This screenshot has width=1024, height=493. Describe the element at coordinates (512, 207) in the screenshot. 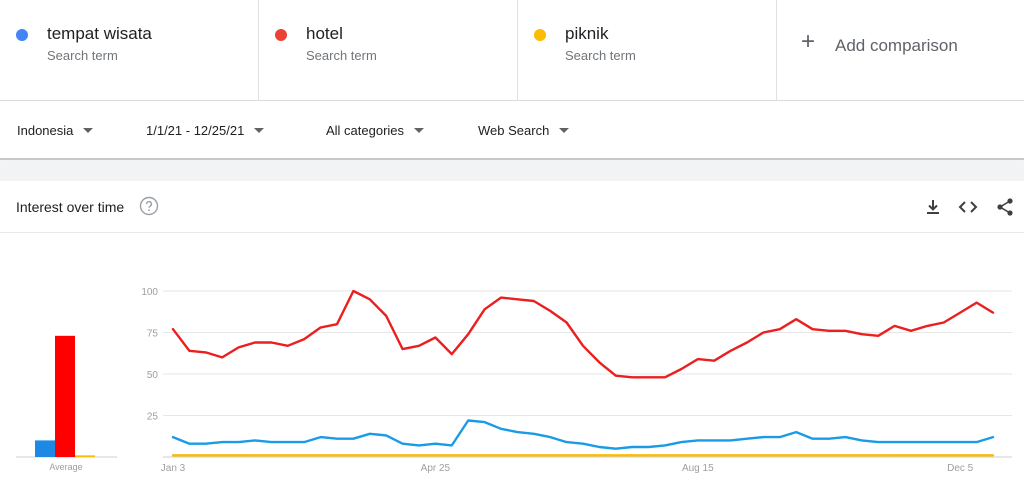

I see `card-header: Interest over time` at that location.